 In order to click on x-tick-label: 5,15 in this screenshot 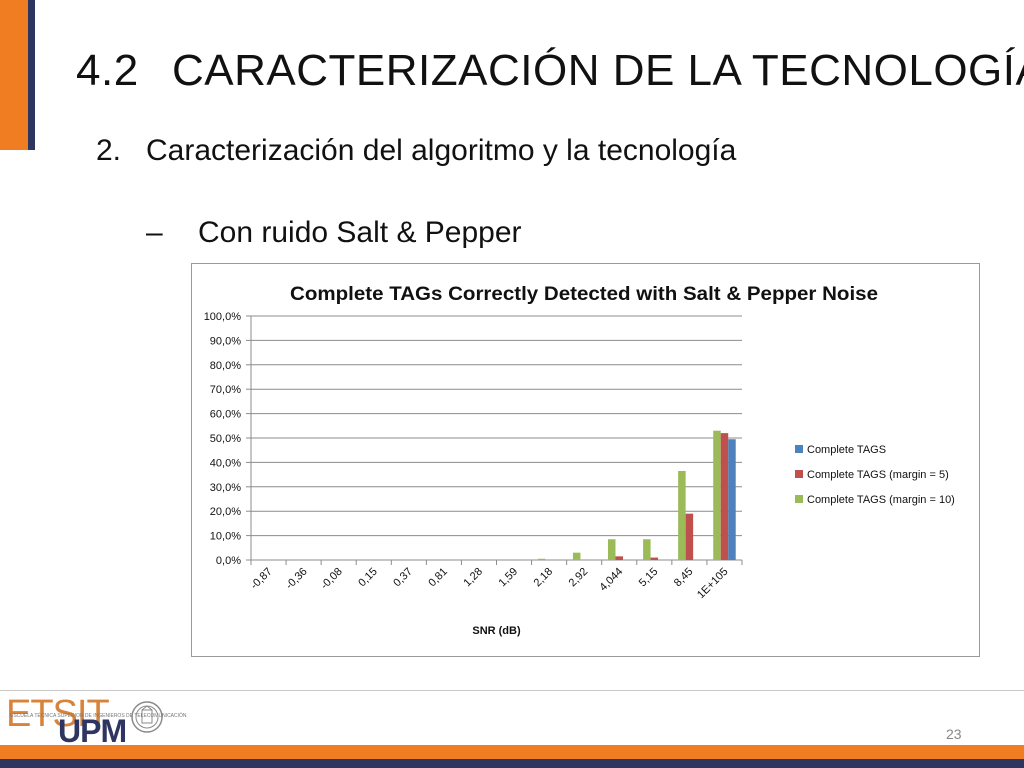, I will do `click(649, 578)`.